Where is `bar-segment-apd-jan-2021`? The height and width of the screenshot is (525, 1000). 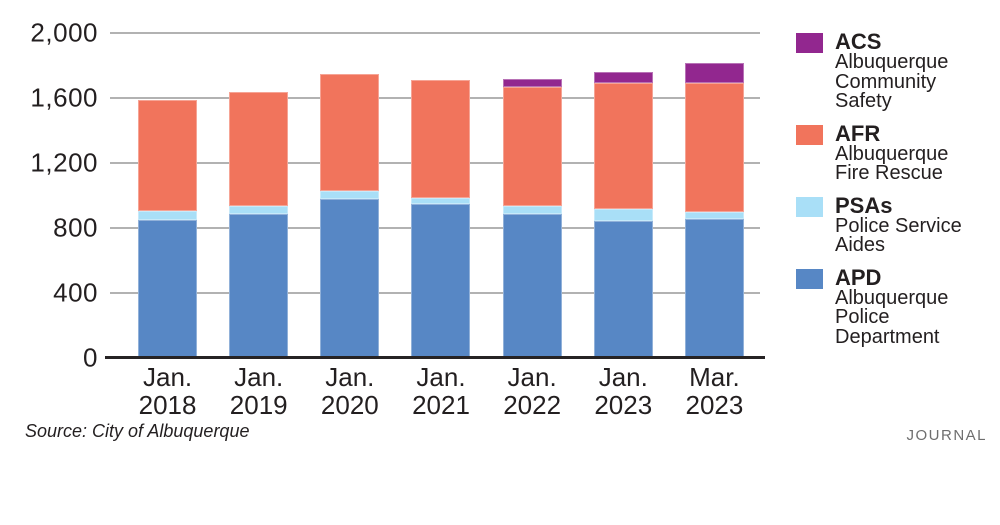
bar-segment-apd-jan-2021 is located at coordinates (441, 280).